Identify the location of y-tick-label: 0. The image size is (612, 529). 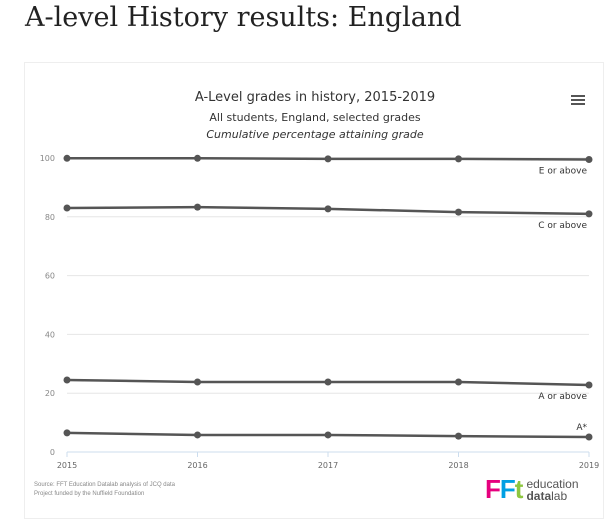
(52, 452).